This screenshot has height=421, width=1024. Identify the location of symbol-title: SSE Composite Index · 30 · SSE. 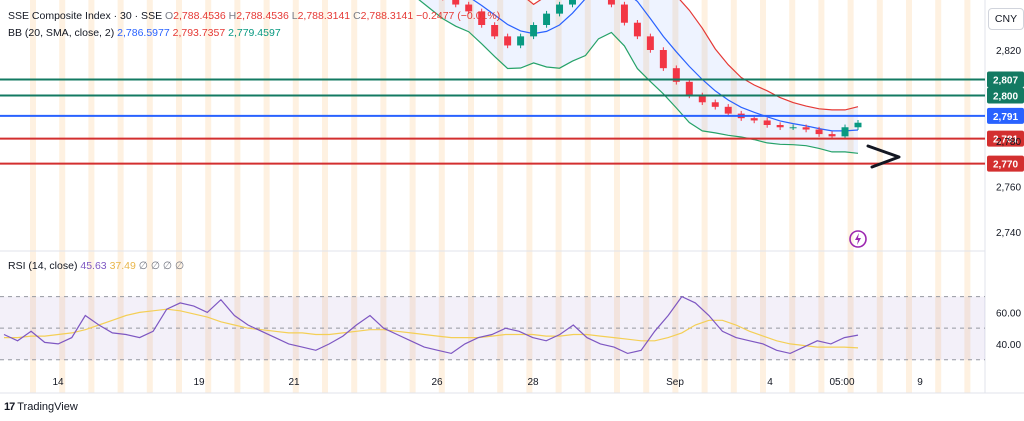
(85, 16).